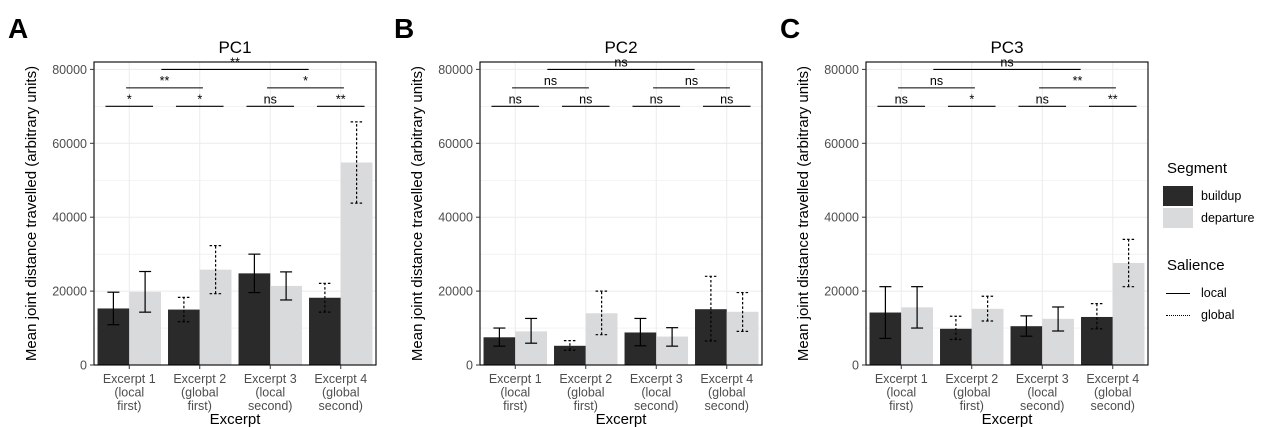  I want to click on legend-line-local, so click(1178, 293).